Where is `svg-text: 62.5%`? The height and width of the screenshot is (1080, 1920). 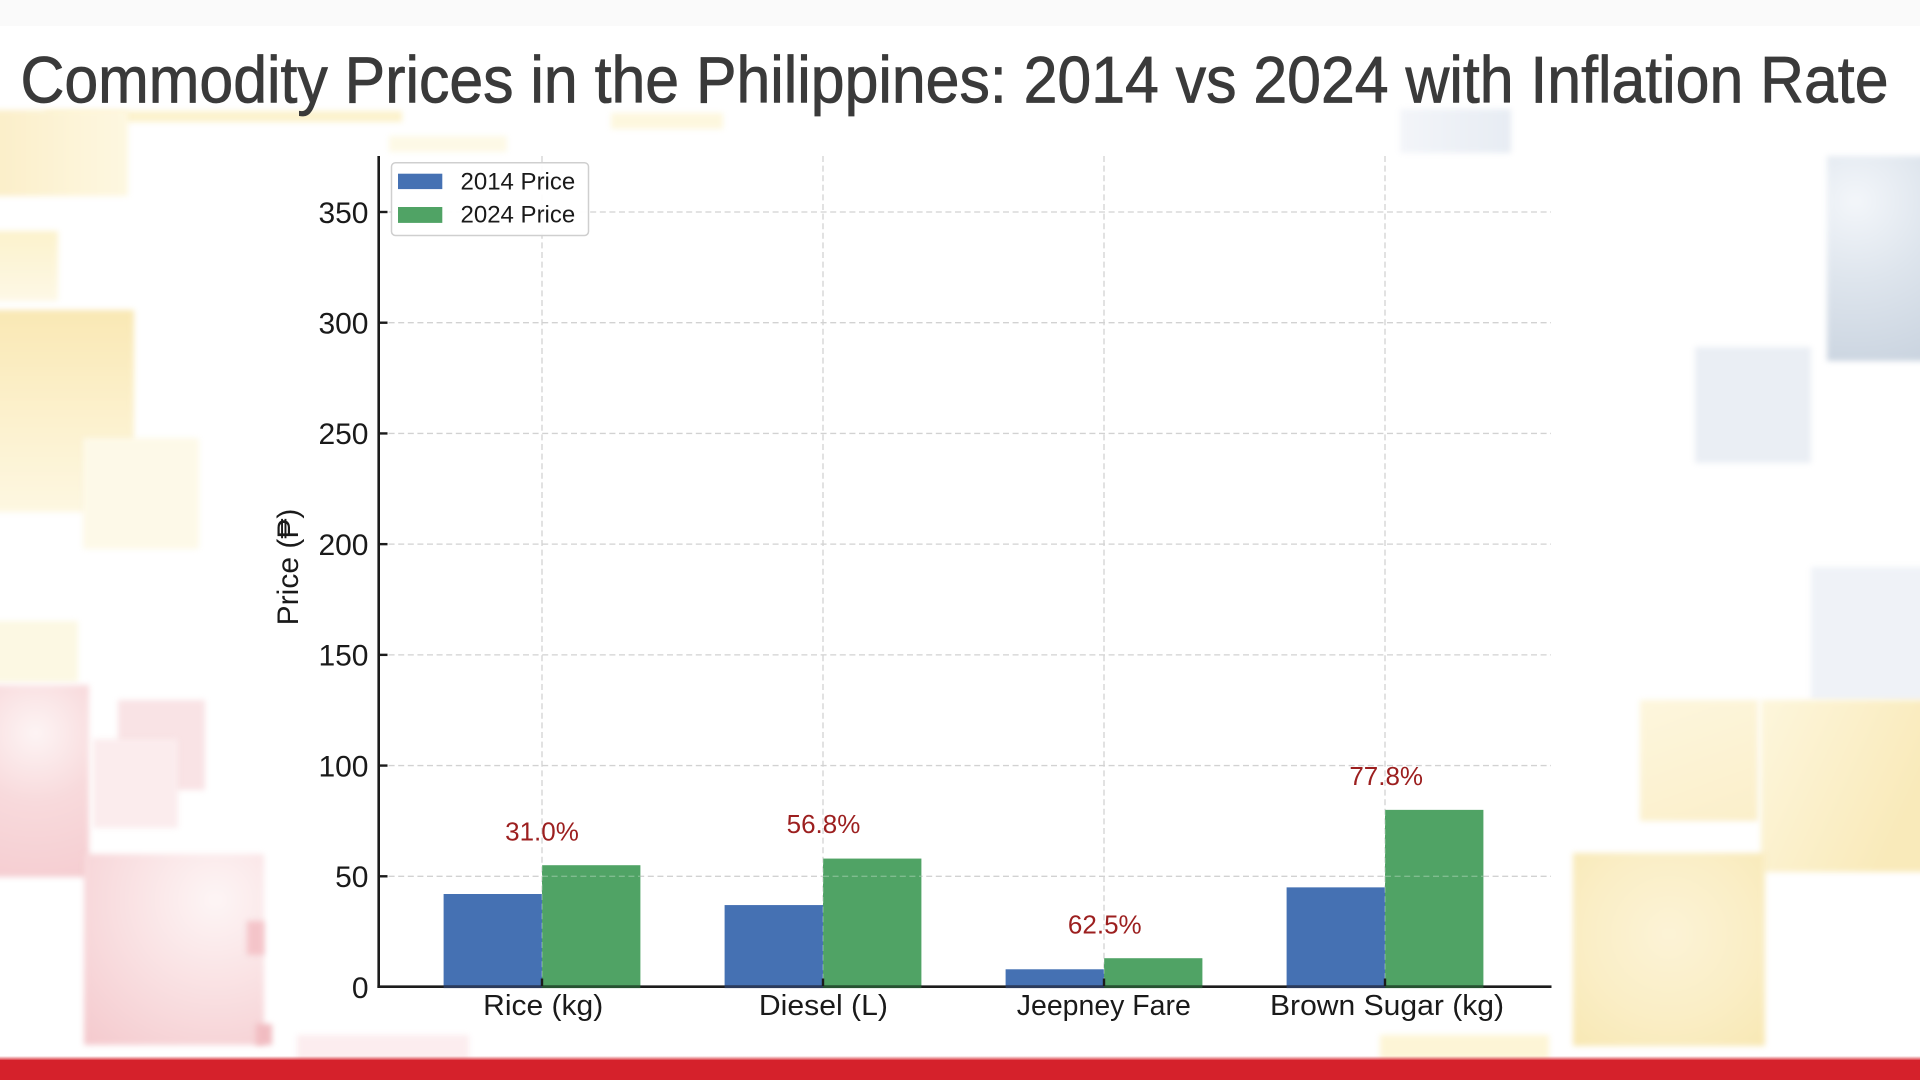 svg-text: 62.5% is located at coordinates (1105, 924).